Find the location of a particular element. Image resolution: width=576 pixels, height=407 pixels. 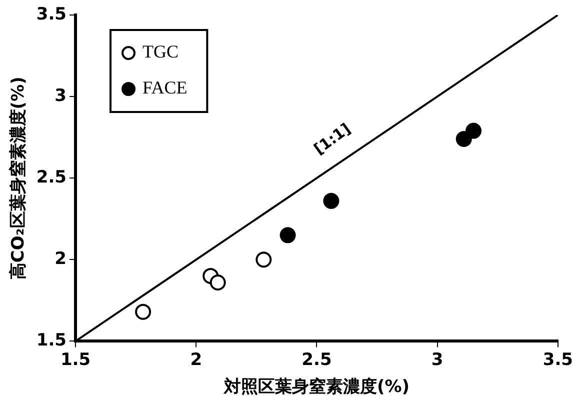

legend-label: TGC is located at coordinates (160, 52).